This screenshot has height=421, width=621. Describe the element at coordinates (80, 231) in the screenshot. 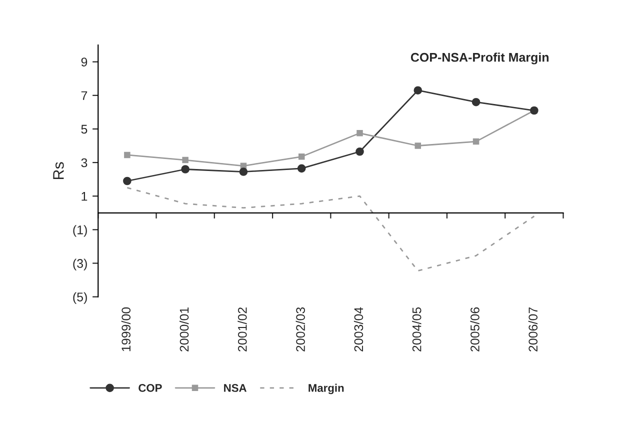

I see `y-tick-label: (1)` at that location.